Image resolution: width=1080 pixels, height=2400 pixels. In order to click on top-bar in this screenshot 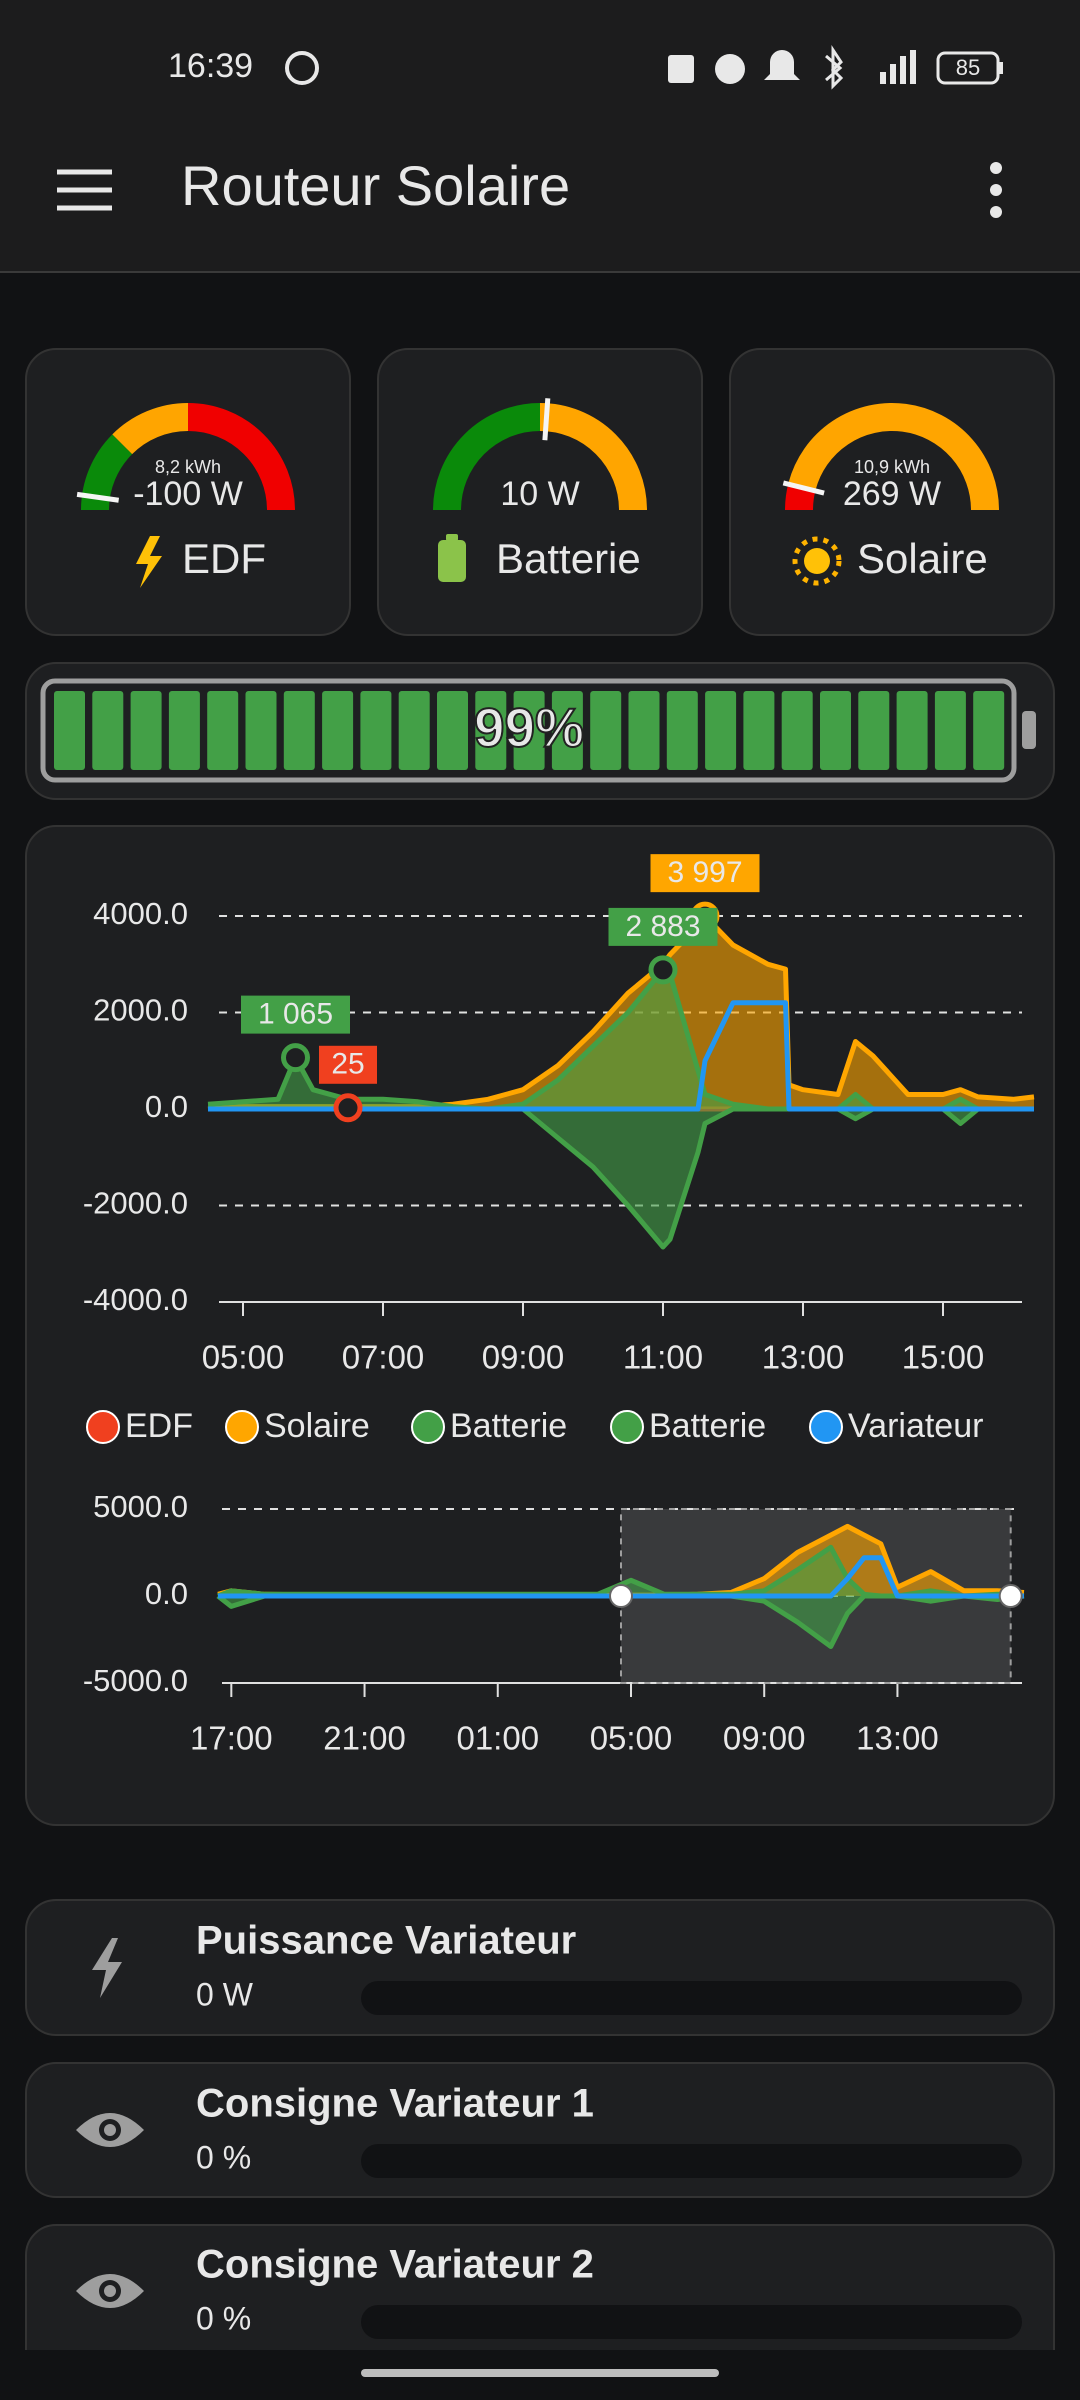, I will do `click(540, 136)`.